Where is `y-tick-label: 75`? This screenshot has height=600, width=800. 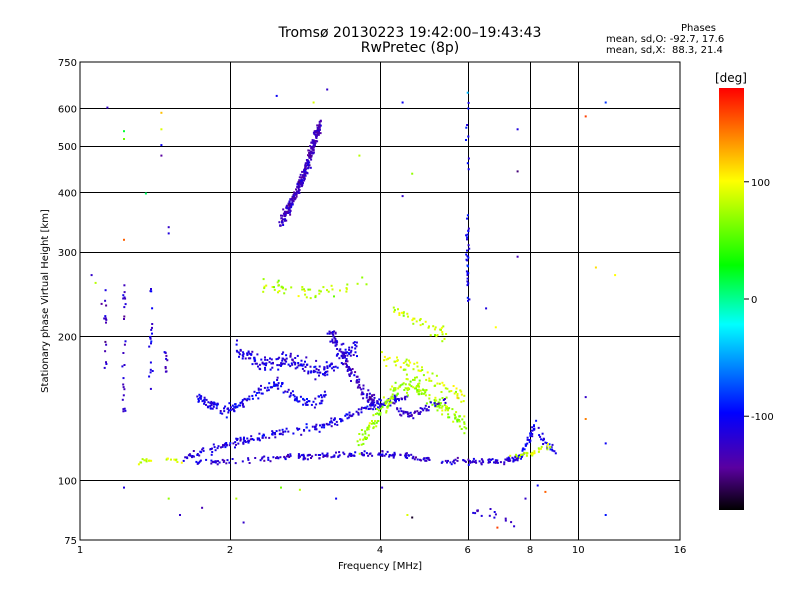 y-tick-label: 75 is located at coordinates (70, 541).